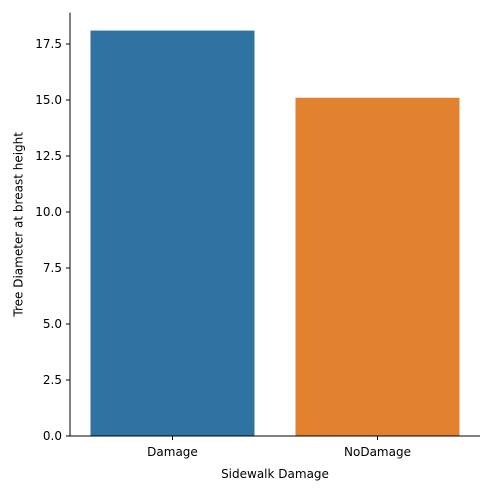 The height and width of the screenshot is (489, 489). I want to click on x-tick-label: NoDamage, so click(377, 452).